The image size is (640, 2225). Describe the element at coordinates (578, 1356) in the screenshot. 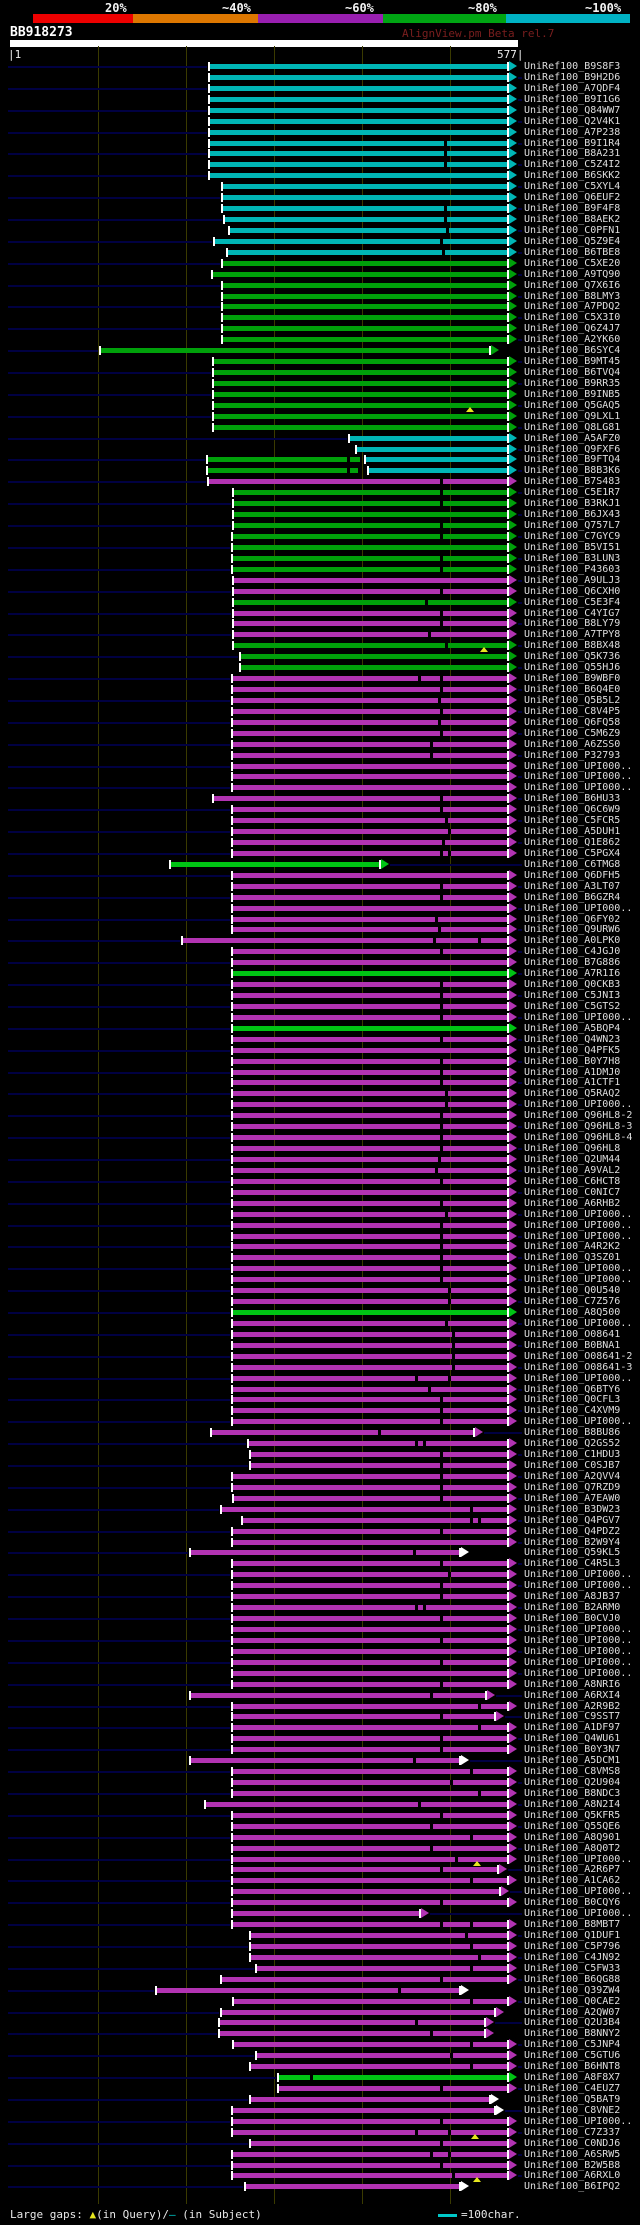

I see `hit-label: UniRef100_O08641-2` at that location.